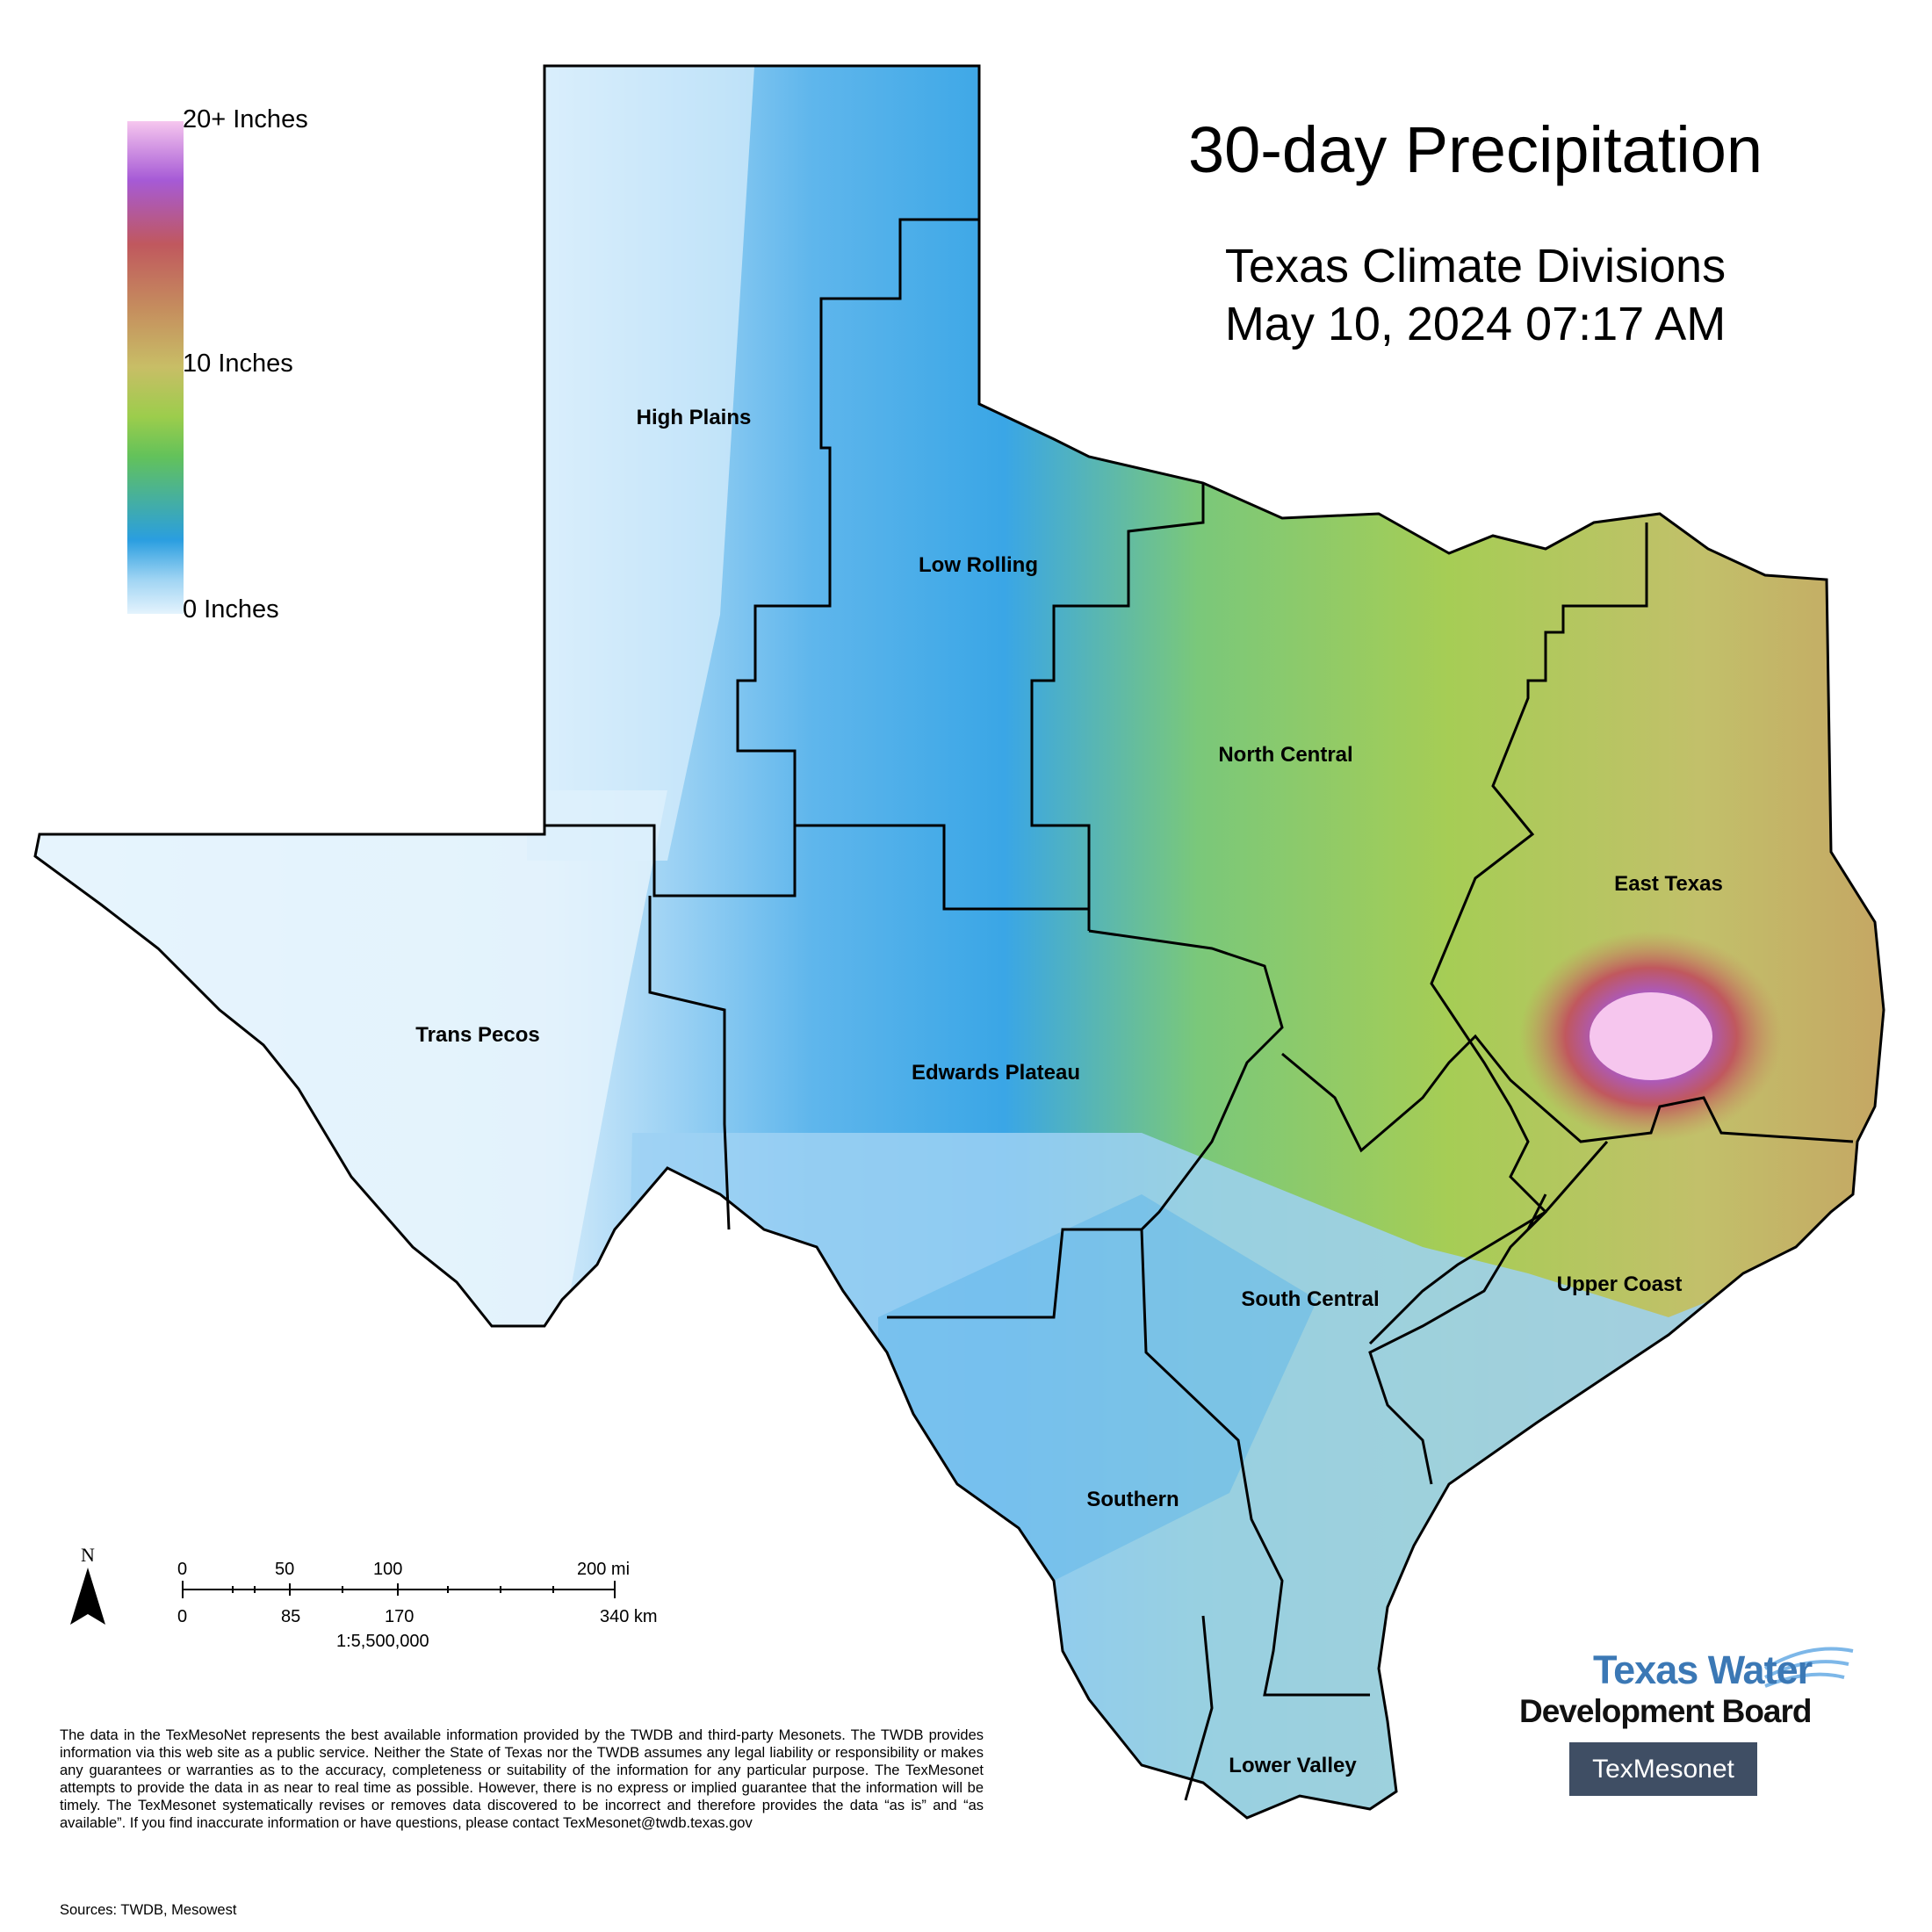 The width and height of the screenshot is (1932, 1932). What do you see at coordinates (1133, 1499) in the screenshot?
I see `region-label-southern: Southern` at bounding box center [1133, 1499].